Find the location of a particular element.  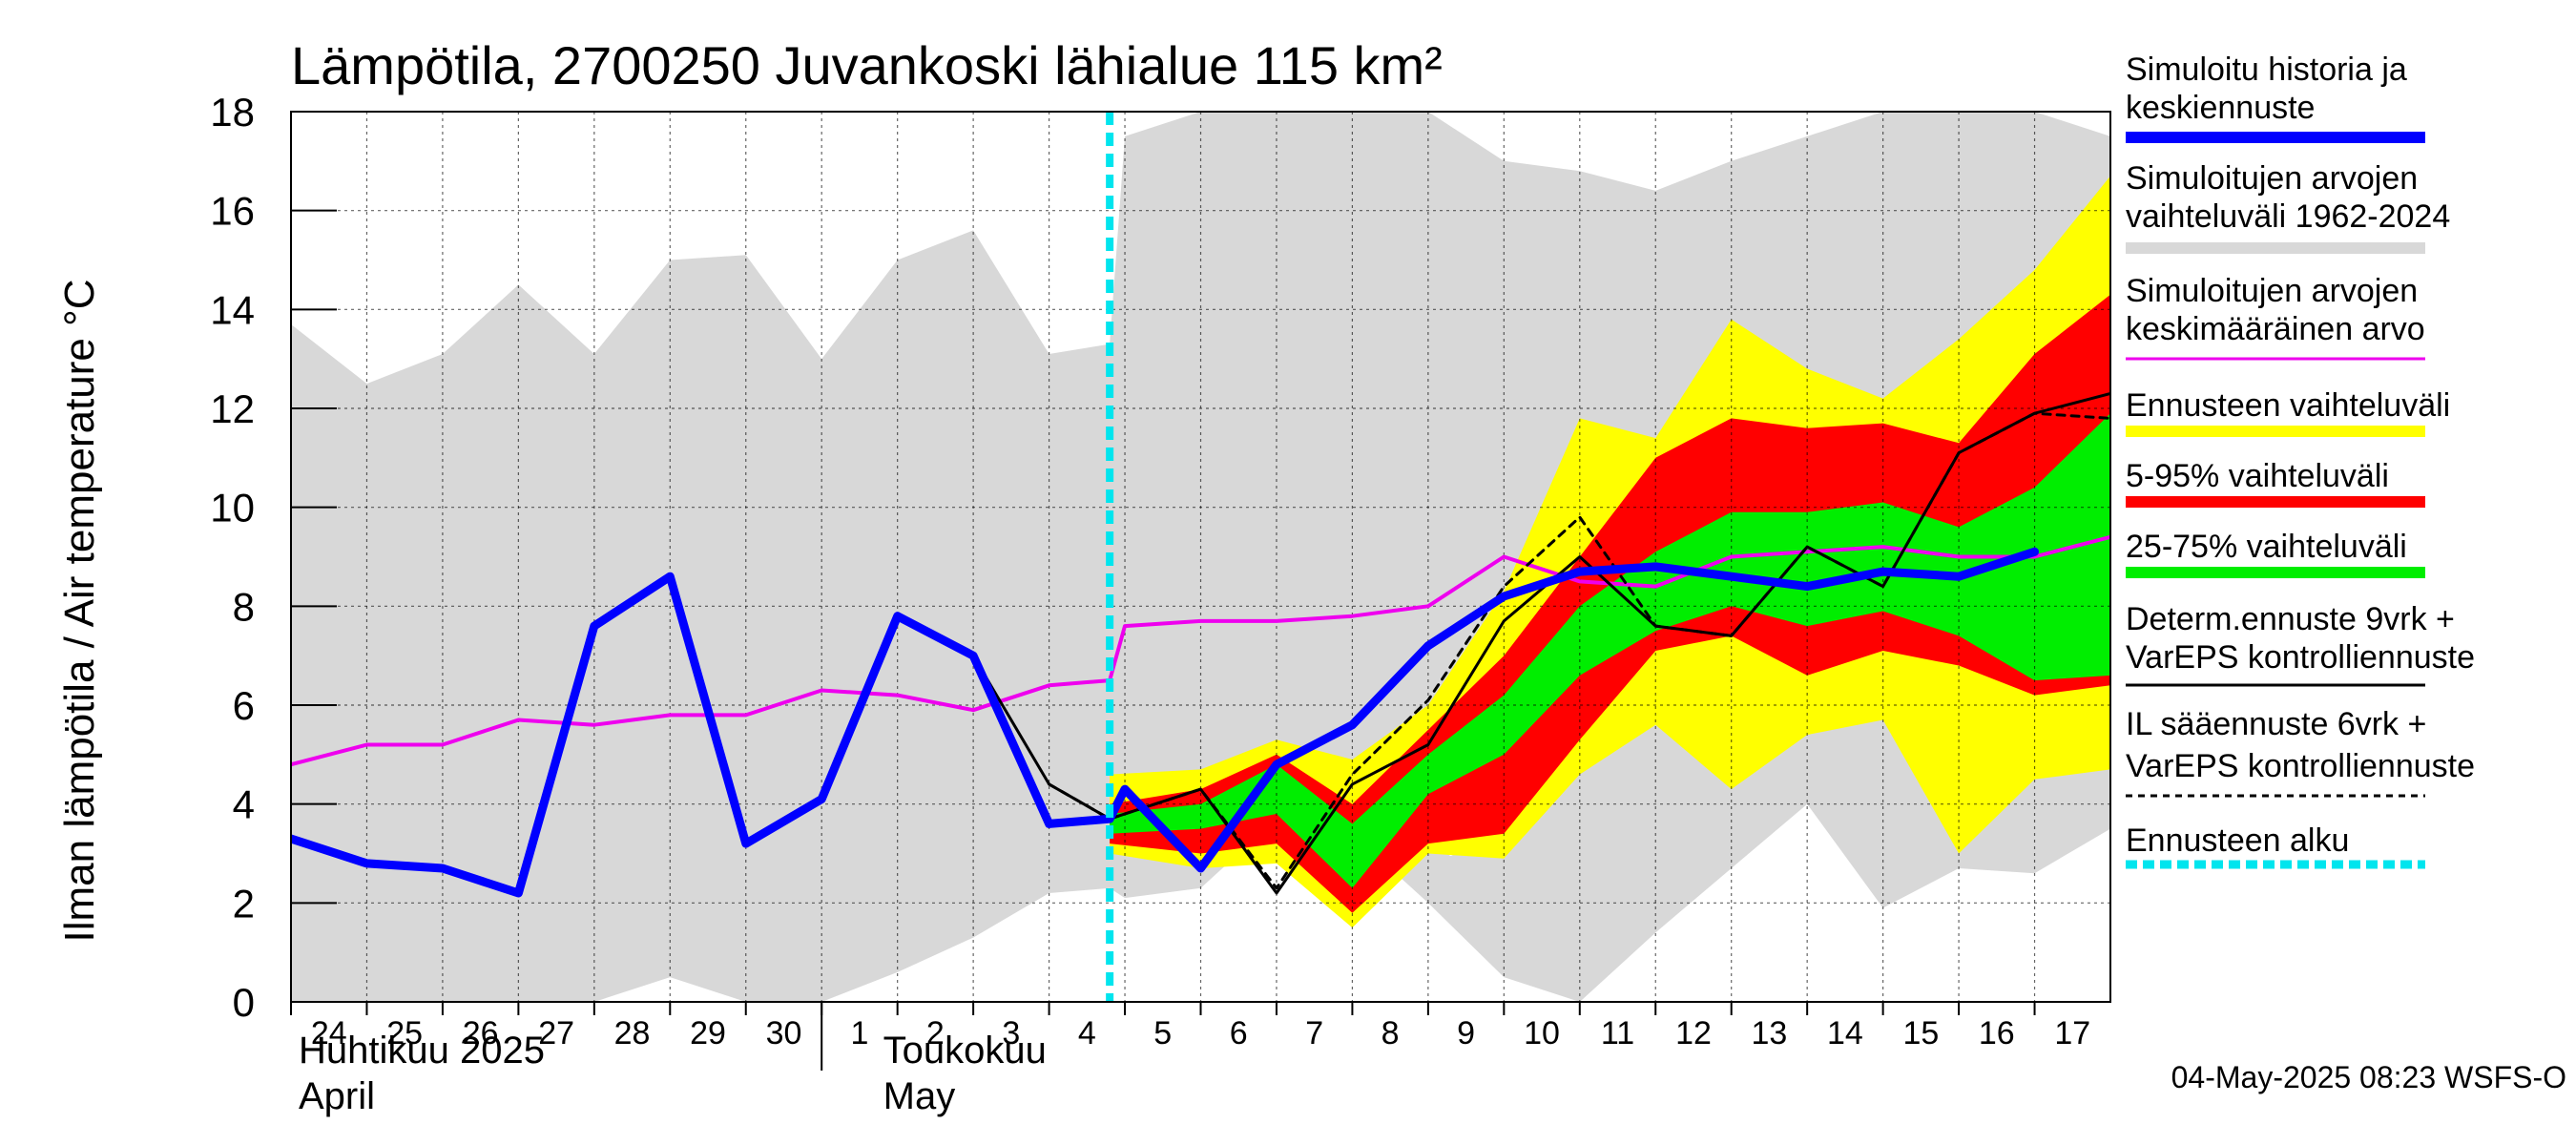

x-tick-label: 16 is located at coordinates (1997, 1033).